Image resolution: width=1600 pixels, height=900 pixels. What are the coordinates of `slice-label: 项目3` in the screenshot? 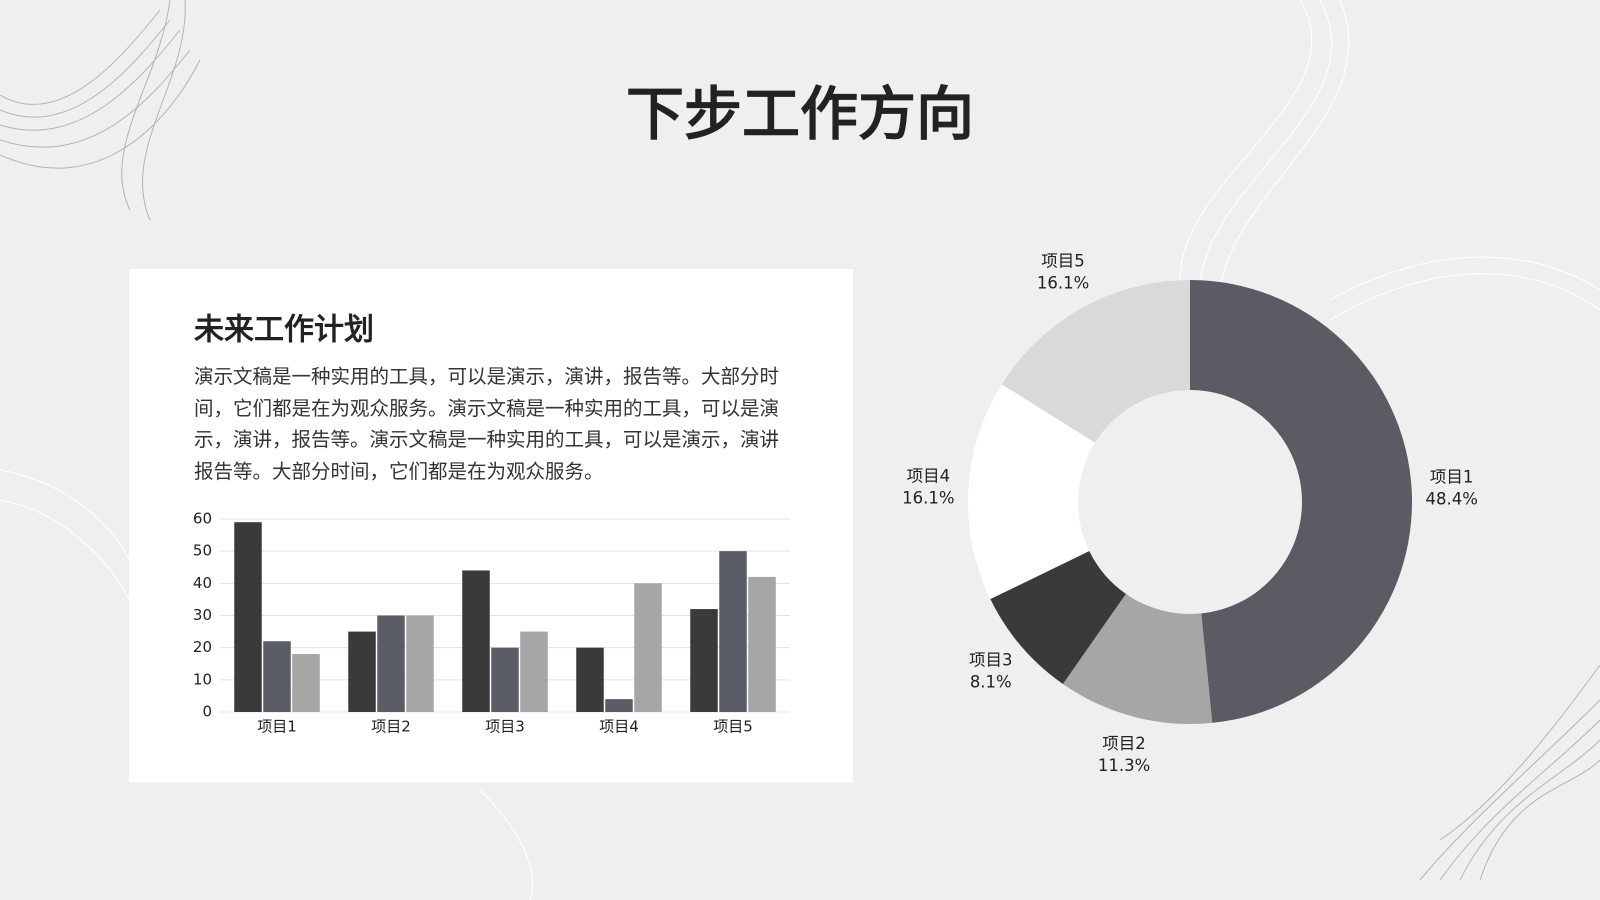 It's located at (991, 660).